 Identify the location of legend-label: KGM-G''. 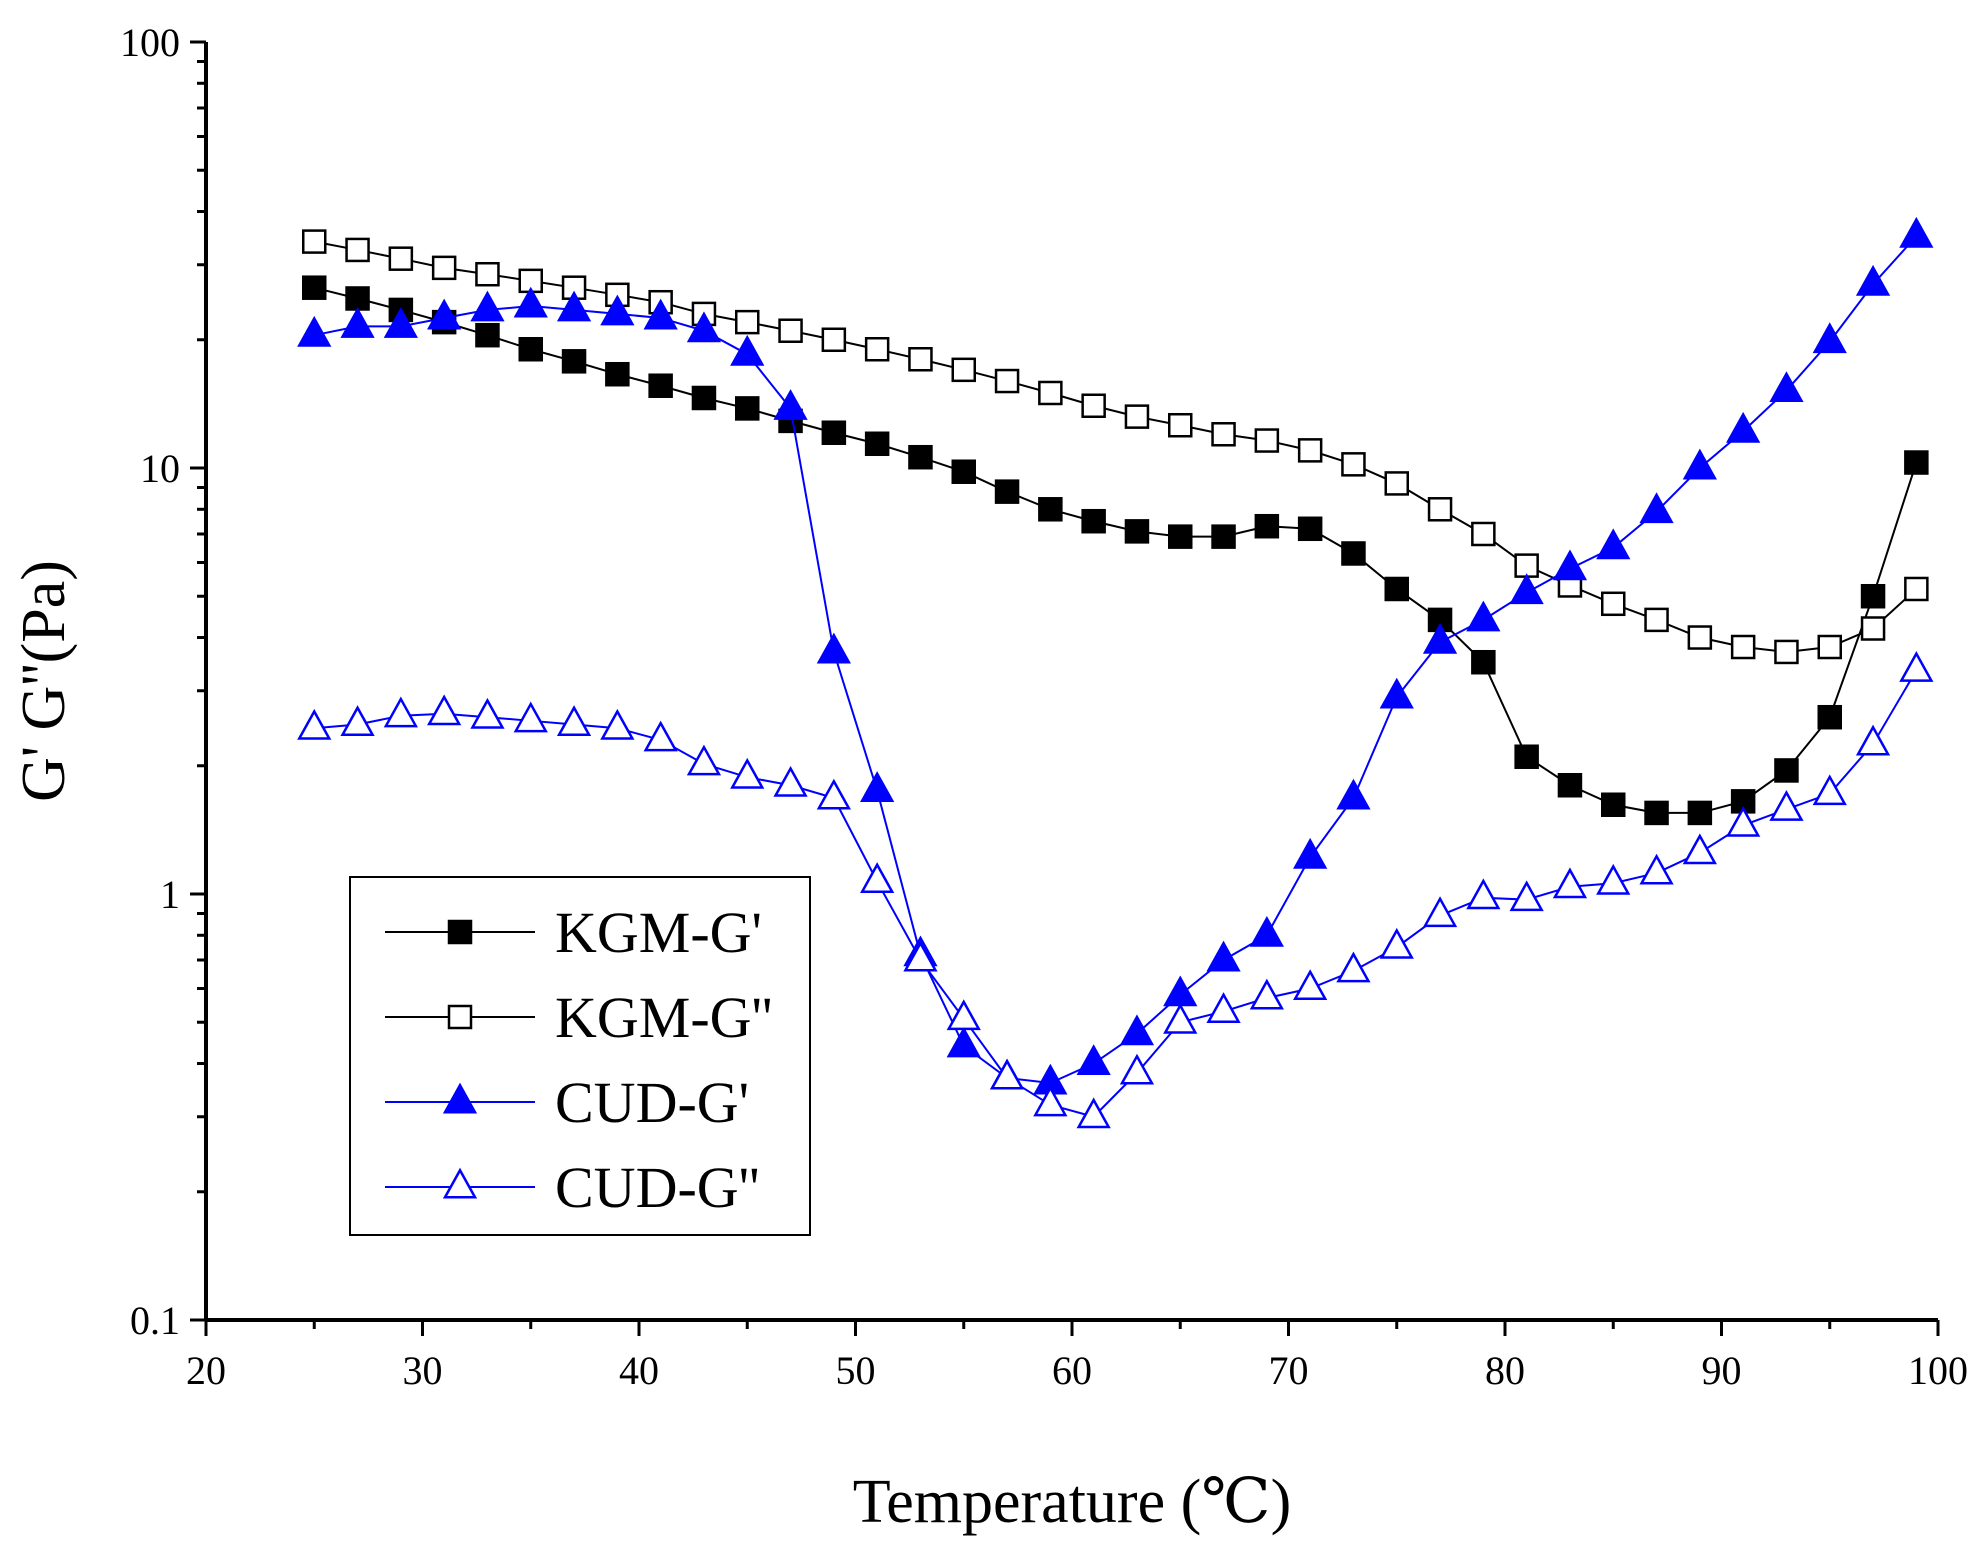
(663, 1017).